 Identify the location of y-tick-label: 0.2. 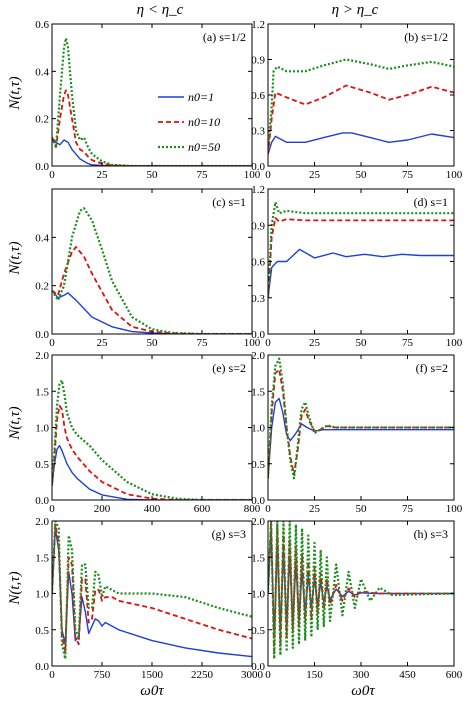
(42, 287).